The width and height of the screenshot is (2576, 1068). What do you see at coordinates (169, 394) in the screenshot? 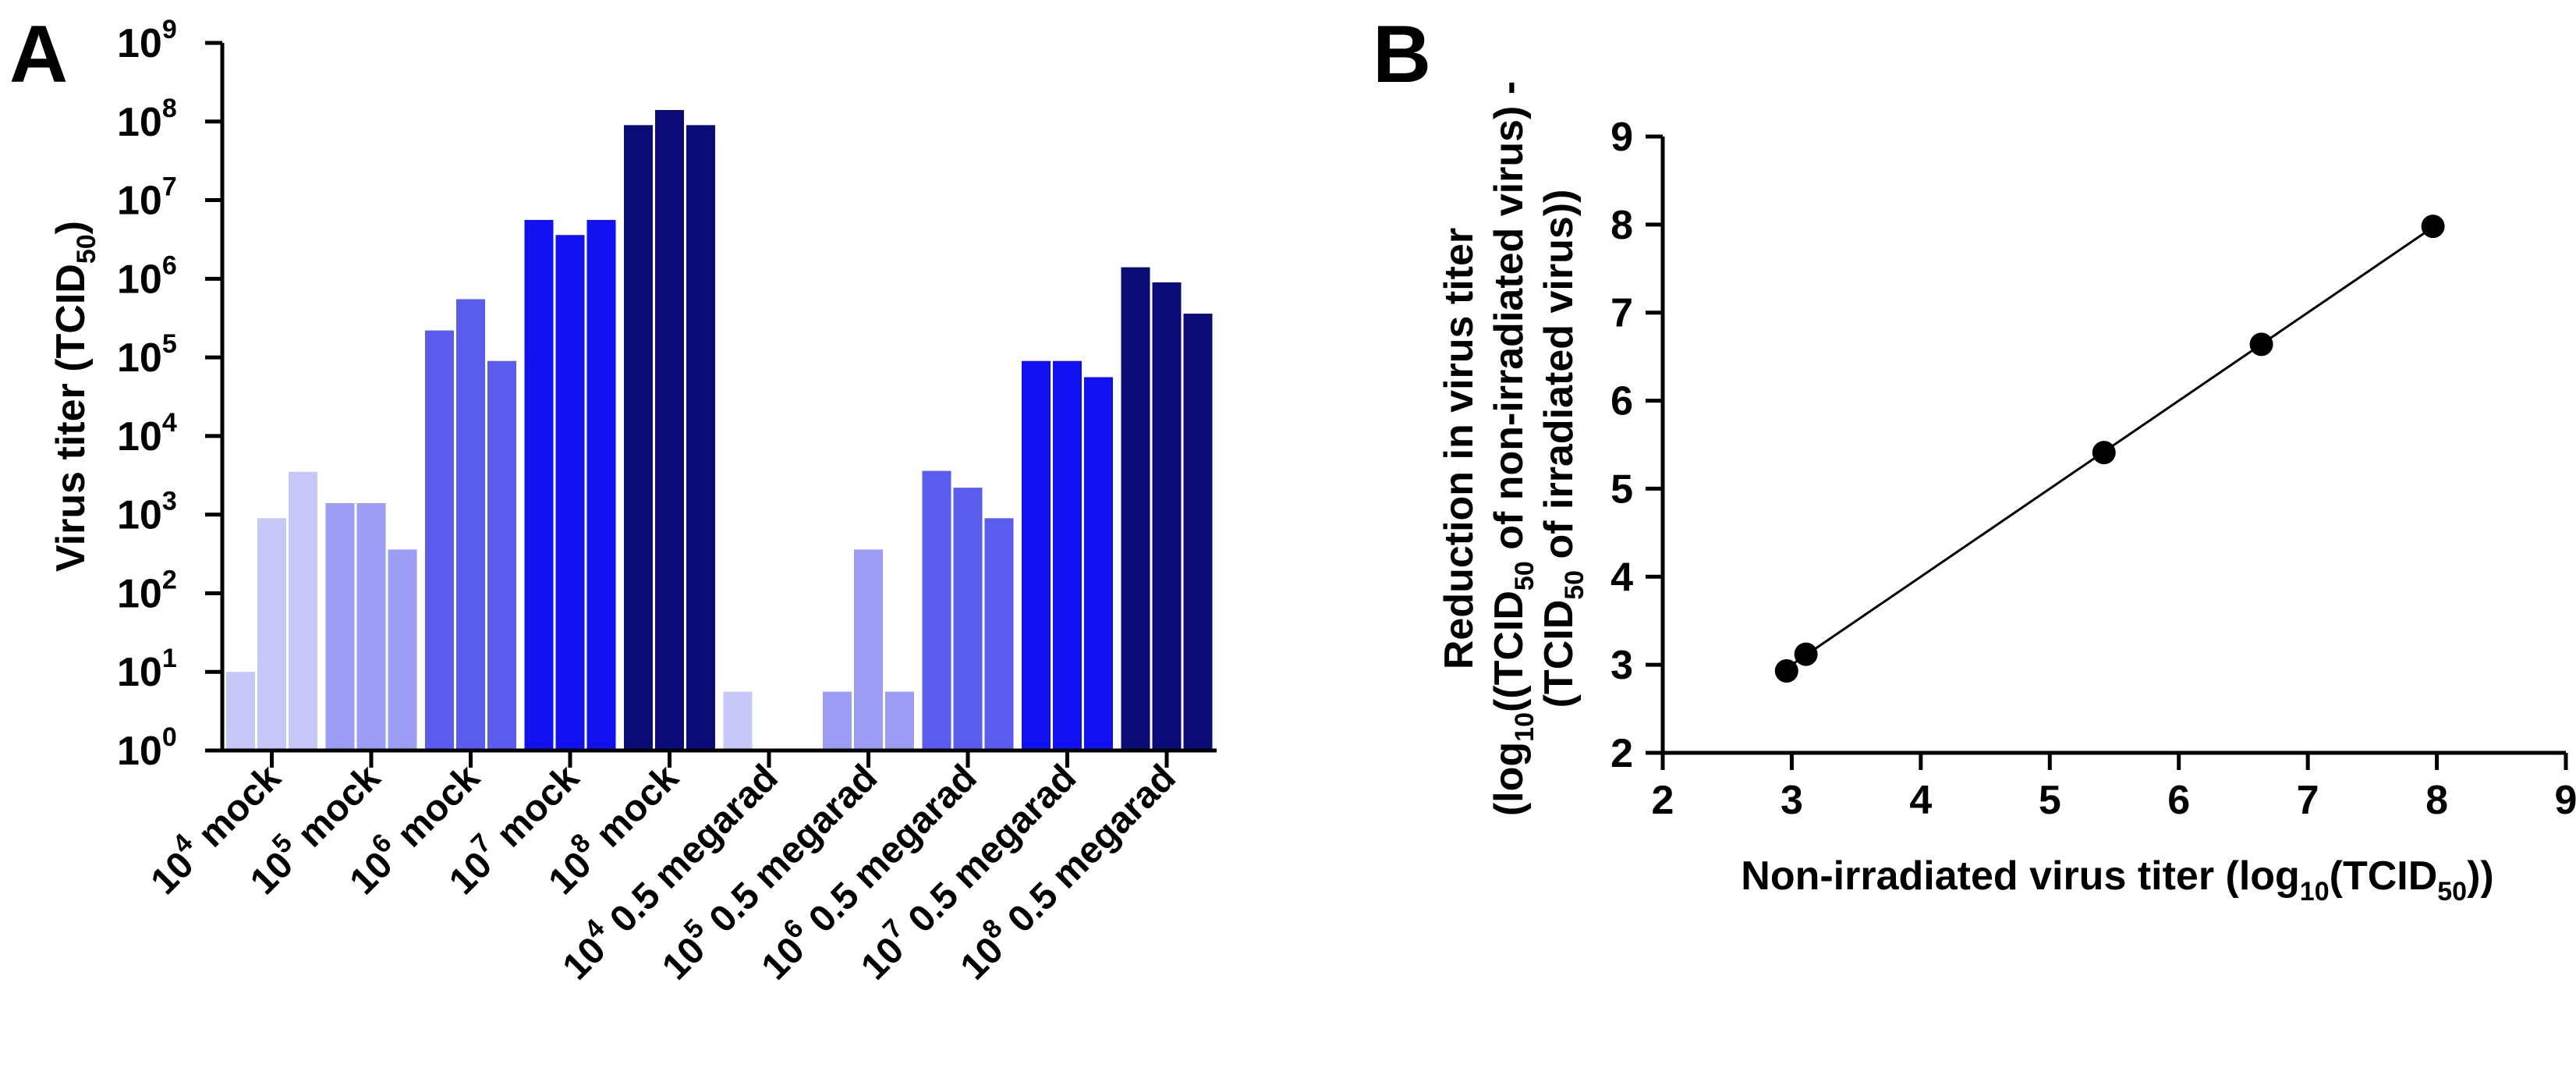
I see `y-ticks-a: 10⁰ 10¹ 10² 10³ 10⁴ 10⁵ 10⁶ 10⁷ 10⁸ 10⁹` at bounding box center [169, 394].